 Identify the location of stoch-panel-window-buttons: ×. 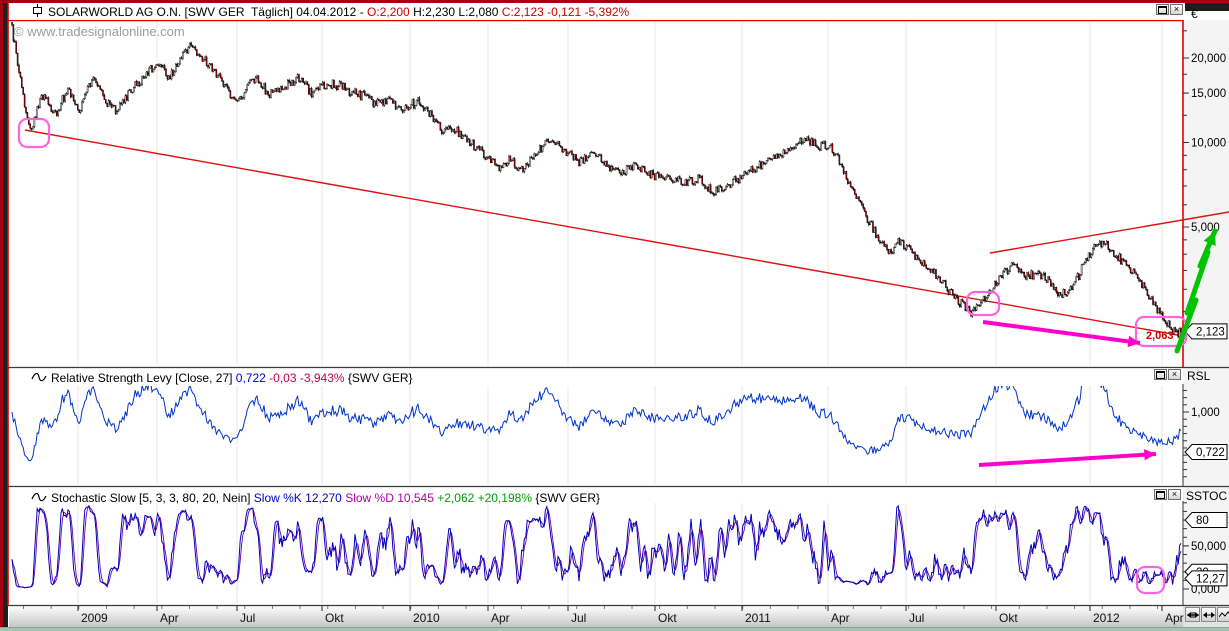
(1167, 494).